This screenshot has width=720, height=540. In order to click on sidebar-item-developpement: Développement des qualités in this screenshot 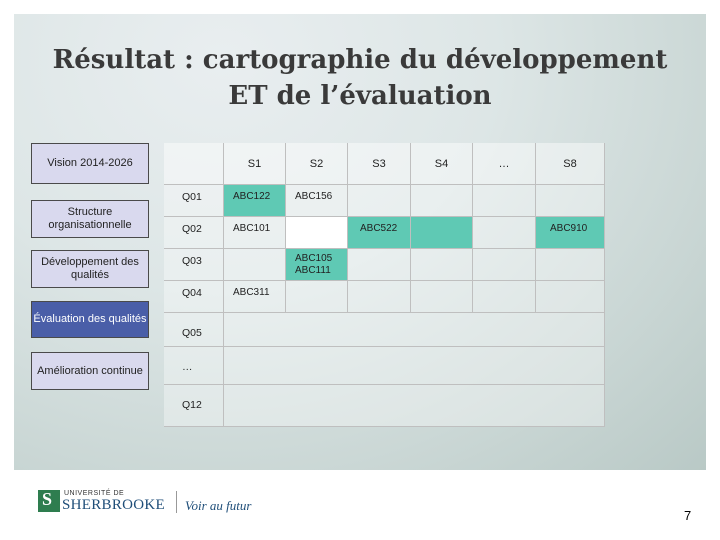, I will do `click(90, 269)`.